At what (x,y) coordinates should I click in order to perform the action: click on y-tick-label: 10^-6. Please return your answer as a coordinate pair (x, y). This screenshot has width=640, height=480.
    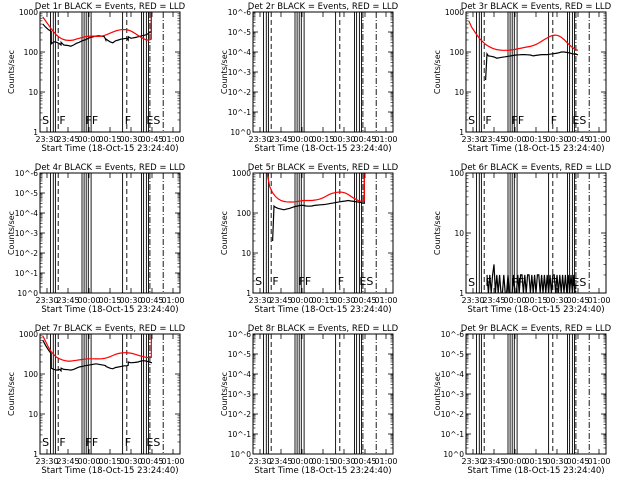
    Looking at the image, I should click on (240, 334).